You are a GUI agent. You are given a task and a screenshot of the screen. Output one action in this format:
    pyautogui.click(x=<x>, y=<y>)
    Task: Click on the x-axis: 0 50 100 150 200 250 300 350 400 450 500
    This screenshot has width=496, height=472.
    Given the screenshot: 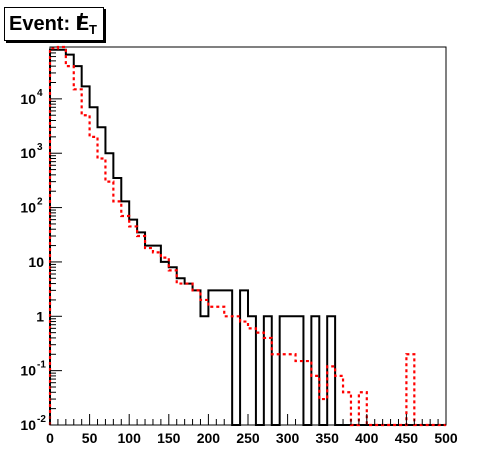 What is the action you would take?
    pyautogui.click(x=252, y=430)
    